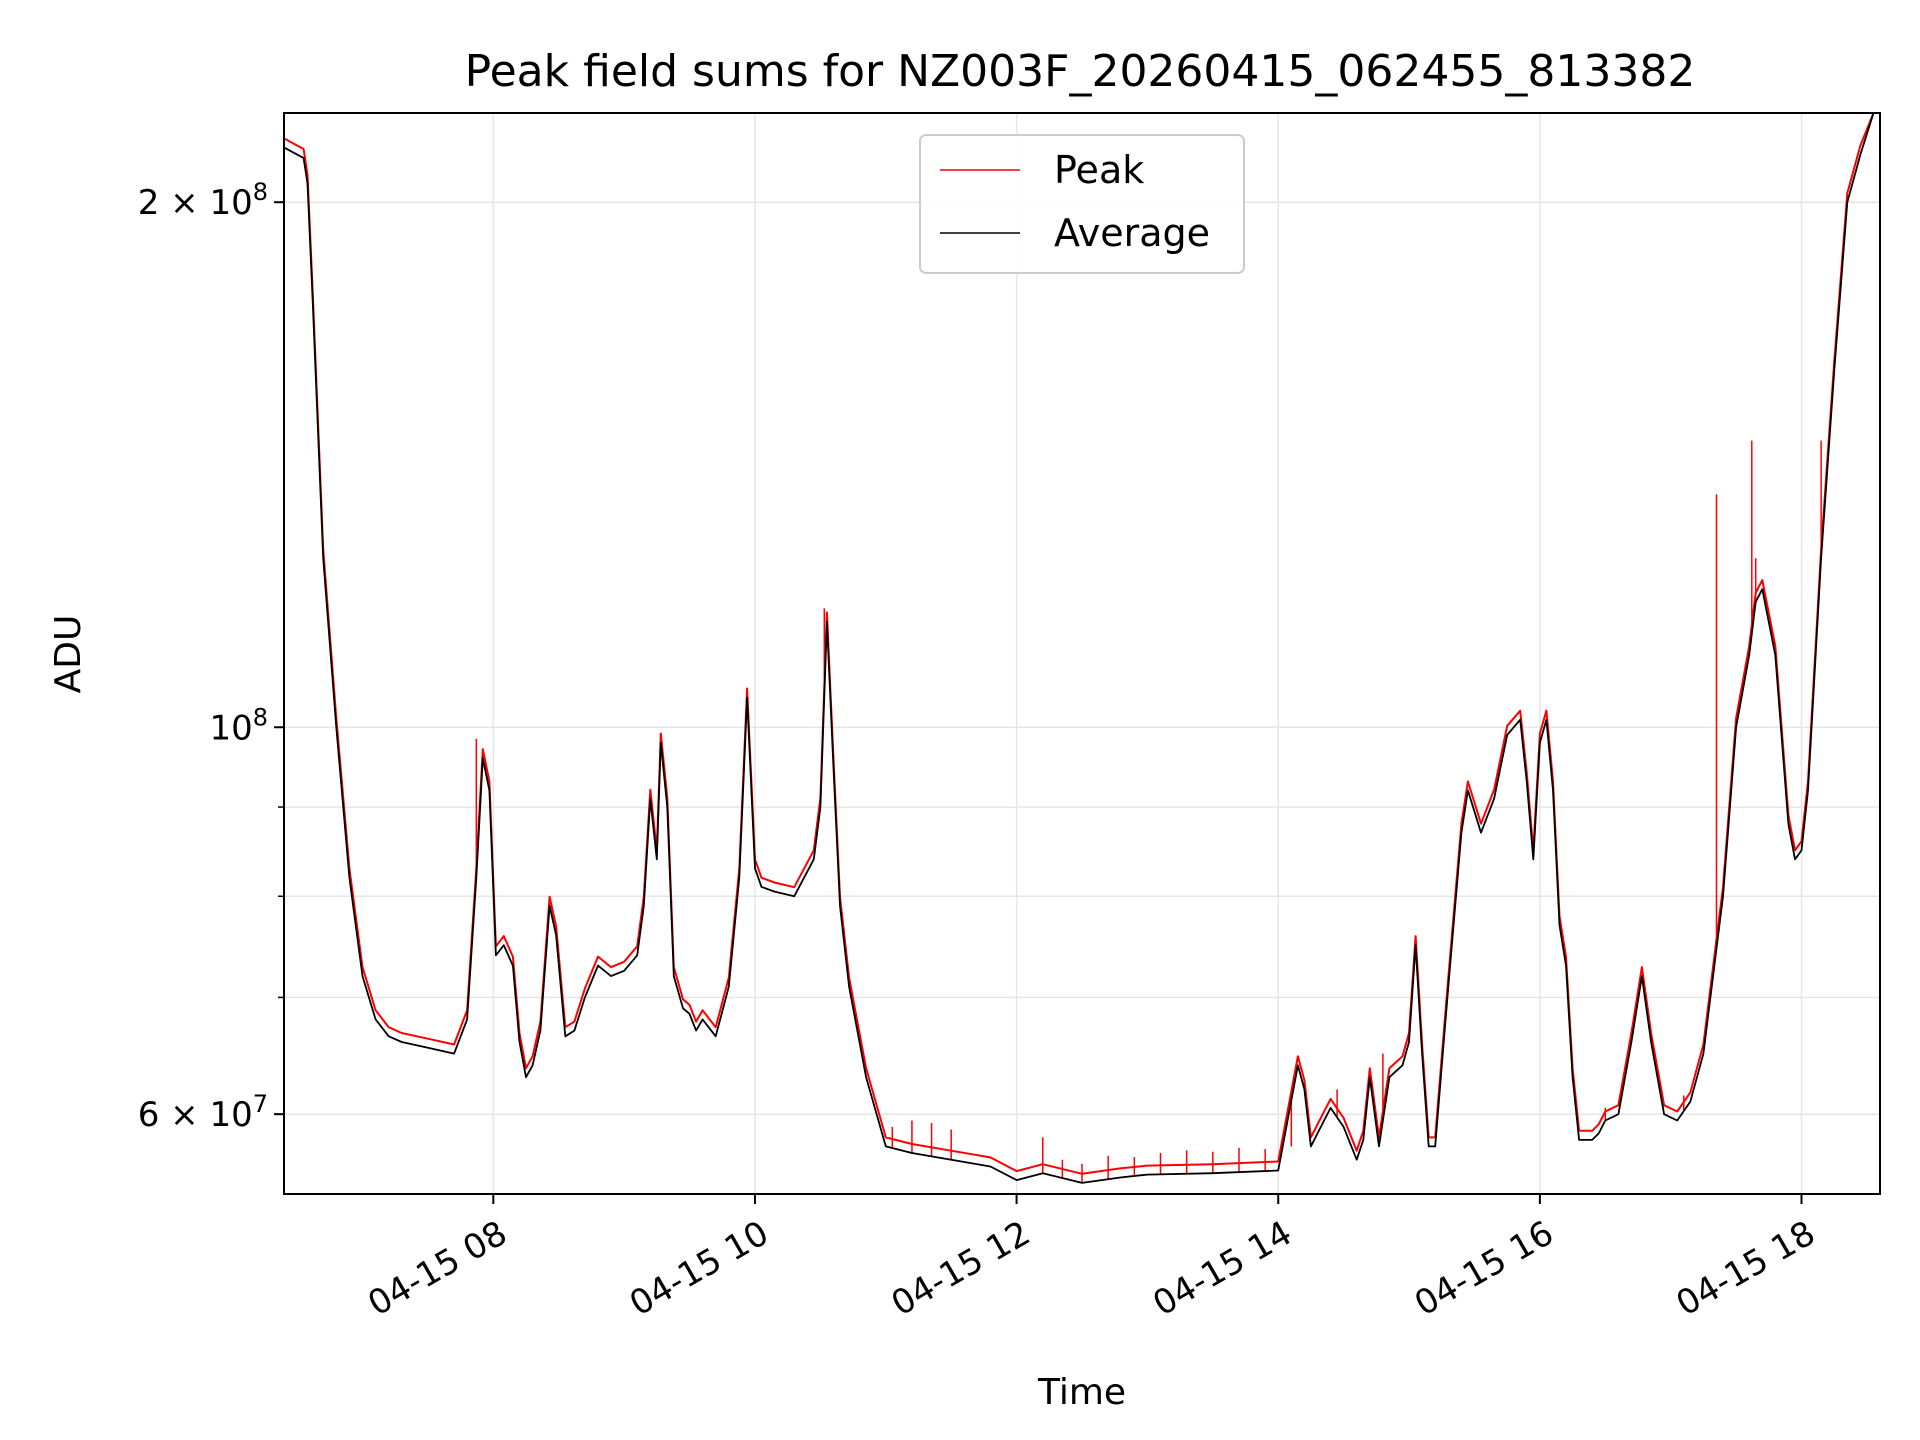  What do you see at coordinates (238, 725) in the screenshot?
I see `y-tick-label: 108` at bounding box center [238, 725].